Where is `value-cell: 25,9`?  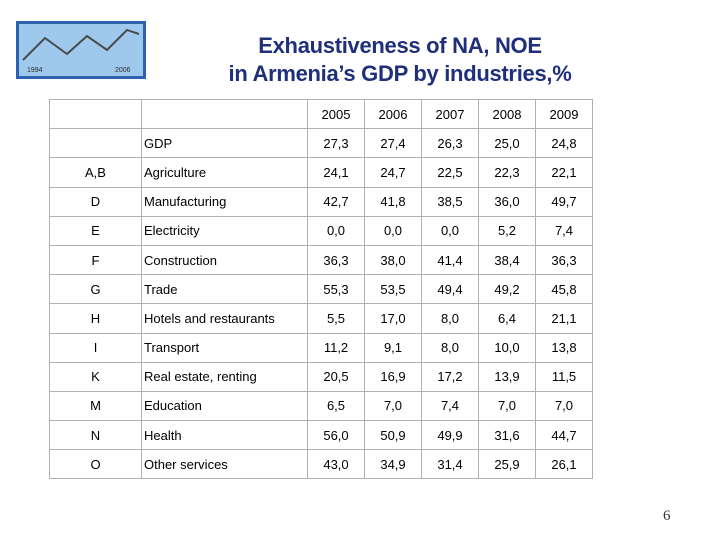
value-cell: 25,9 is located at coordinates (507, 464).